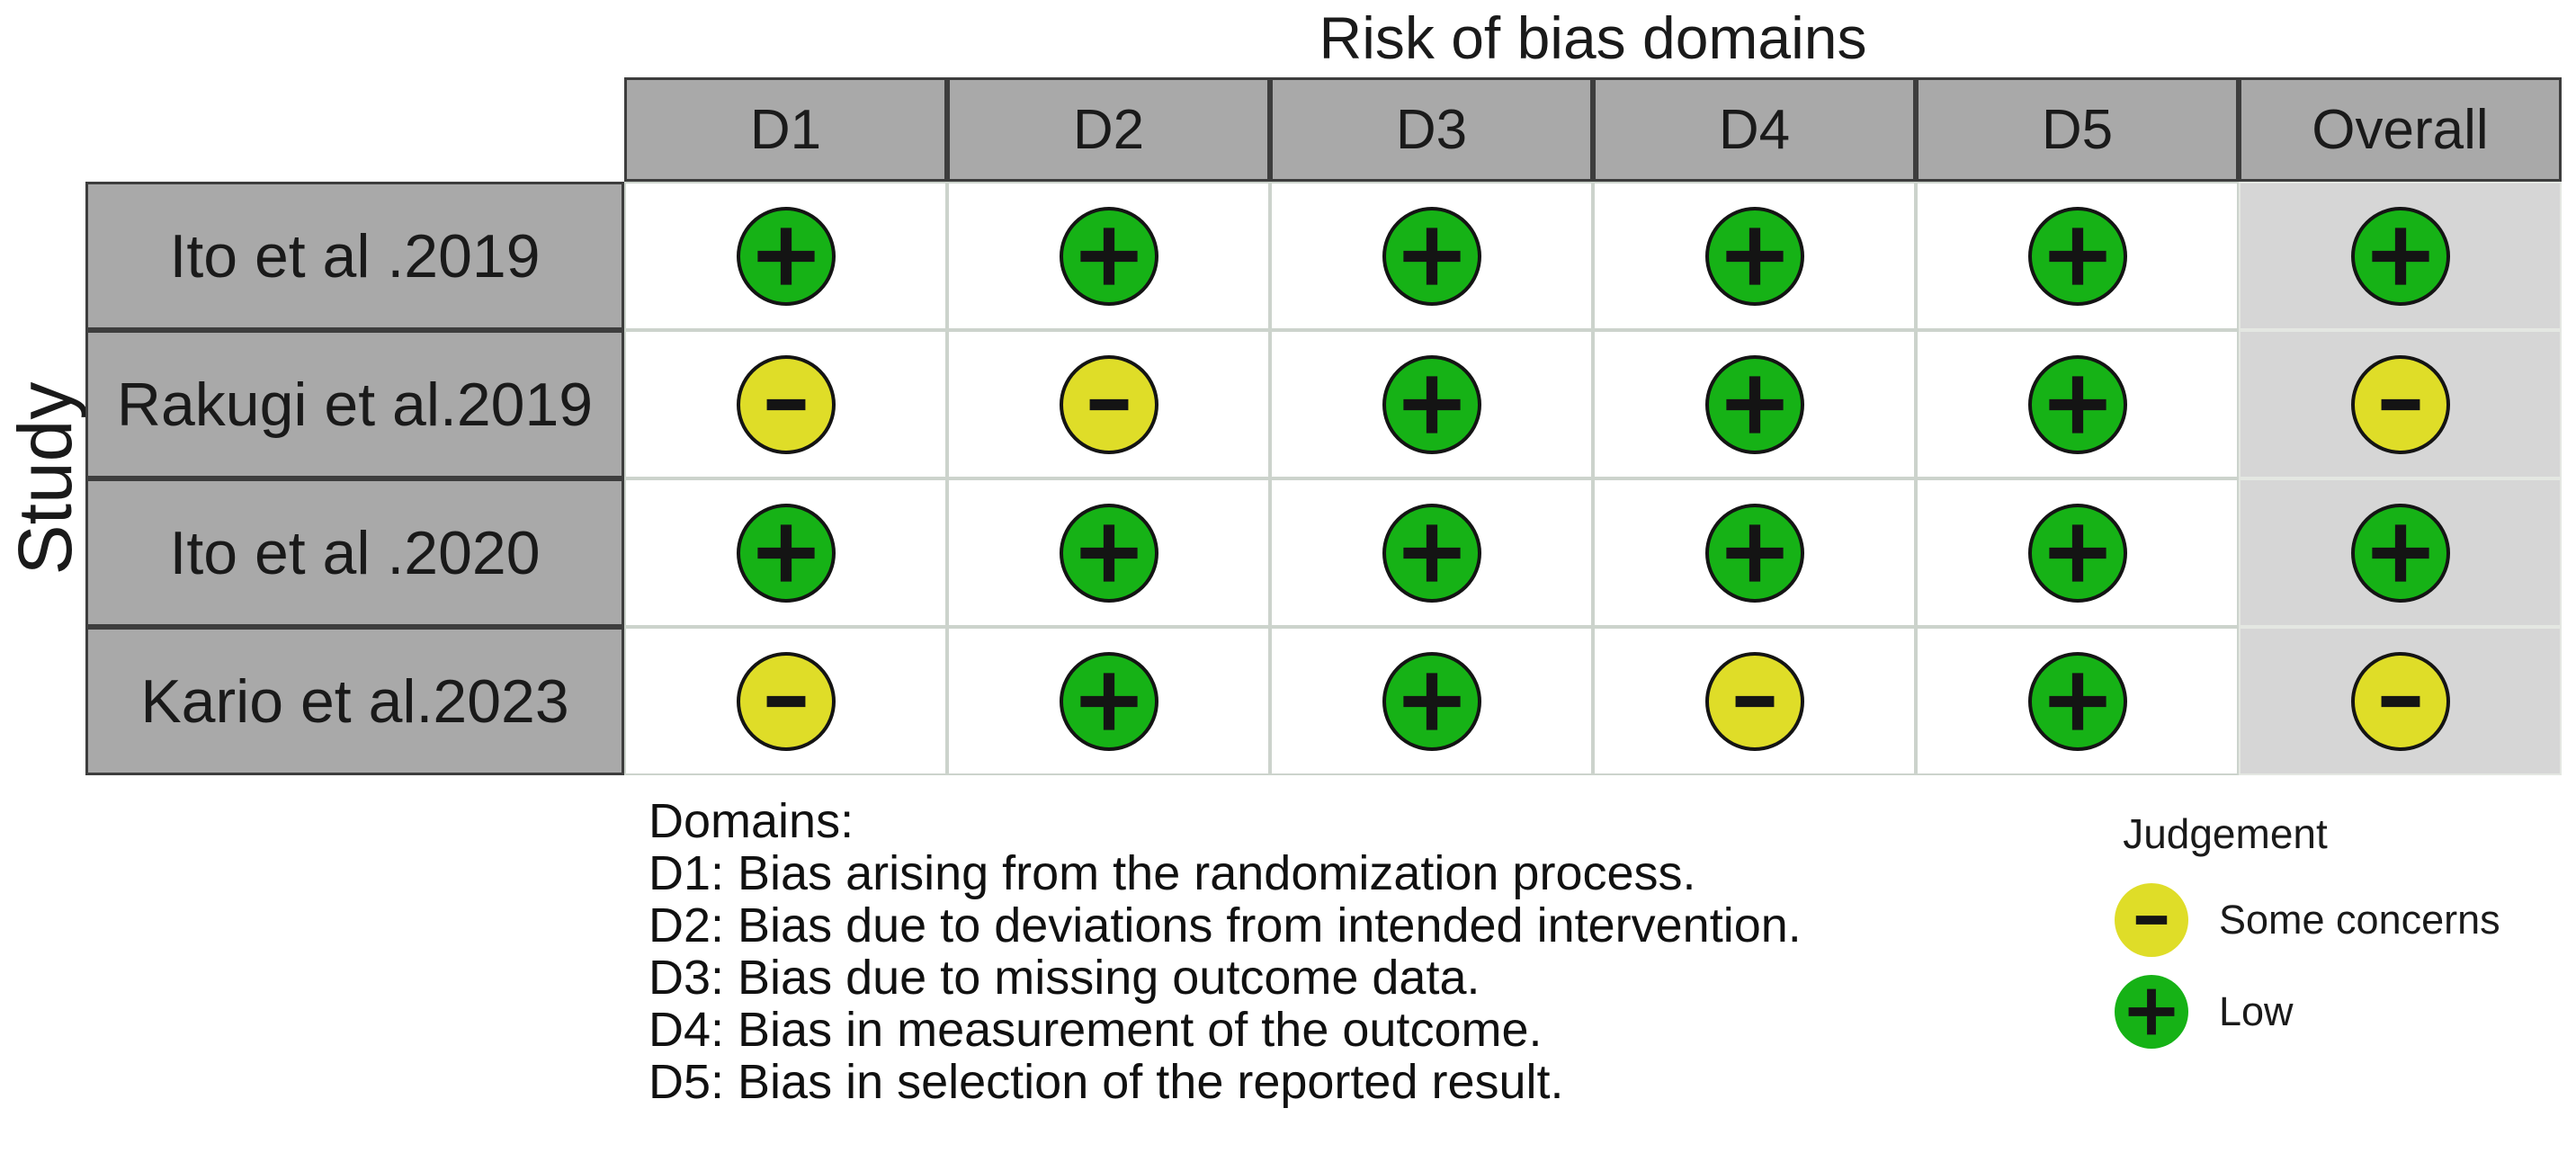 Image resolution: width=2576 pixels, height=1153 pixels. What do you see at coordinates (1064, 978) in the screenshot?
I see `domain-definition-d3: D3: Bias due to missing outcome data.` at bounding box center [1064, 978].